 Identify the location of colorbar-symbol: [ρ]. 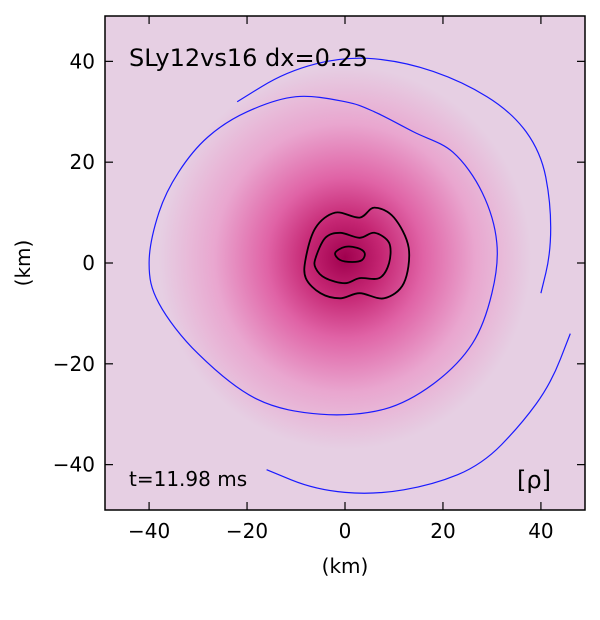
(534, 480).